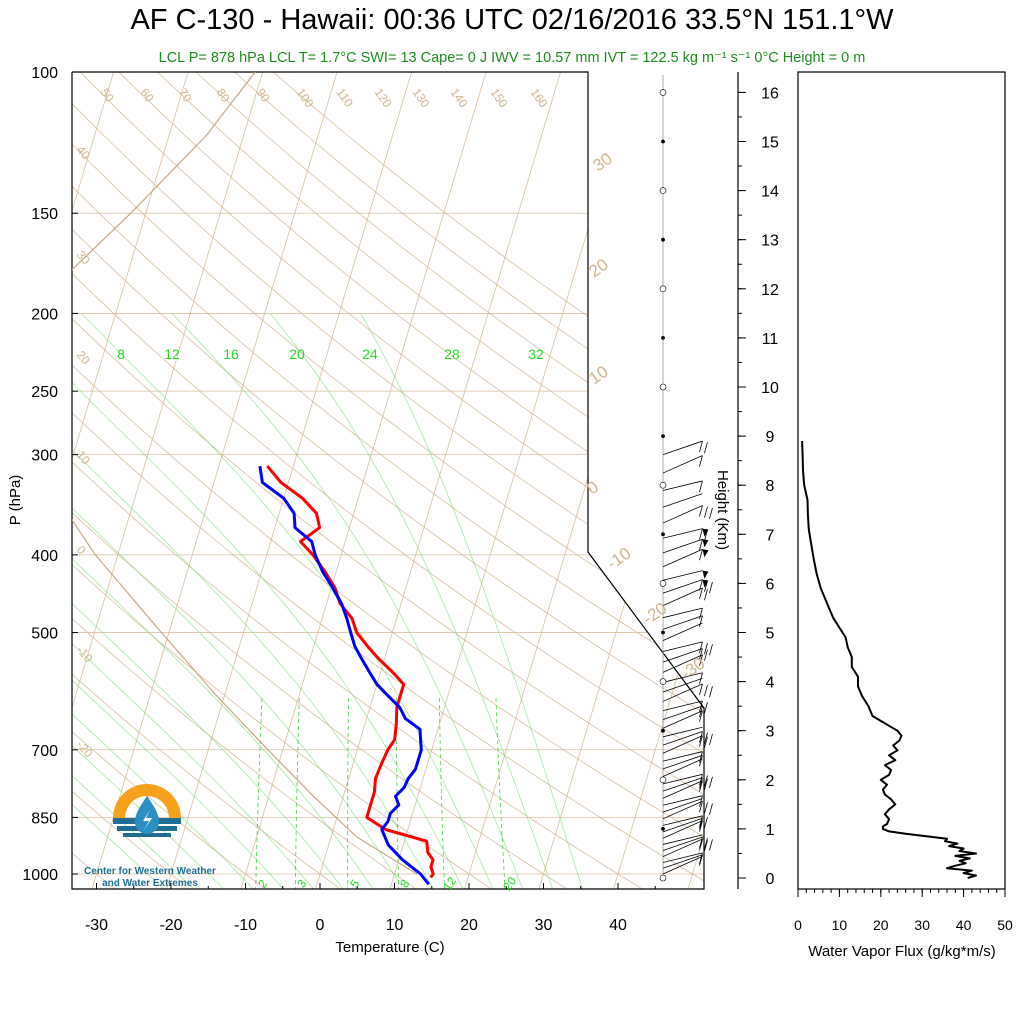 Image resolution: width=1024 pixels, height=1024 pixels. Describe the element at coordinates (770, 437) in the screenshot. I see `height-tick-label: 9` at that location.